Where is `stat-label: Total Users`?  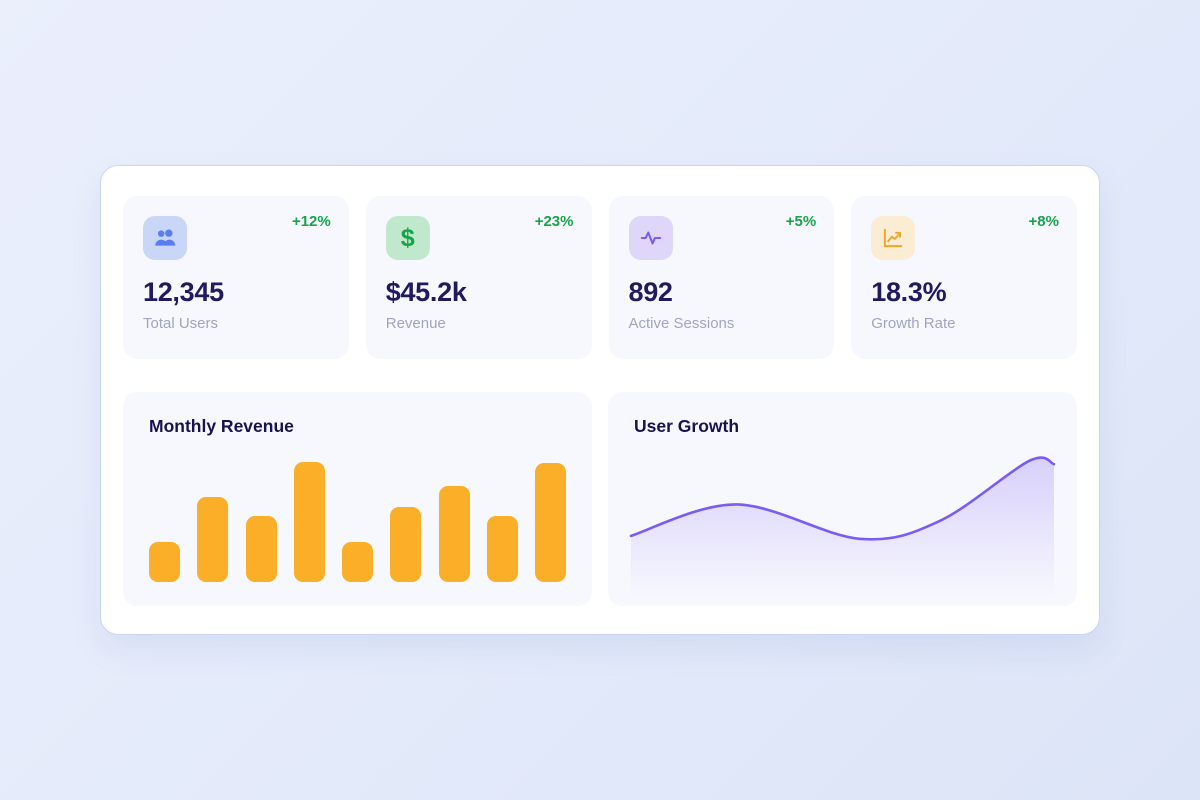 stat-label: Total Users is located at coordinates (181, 323).